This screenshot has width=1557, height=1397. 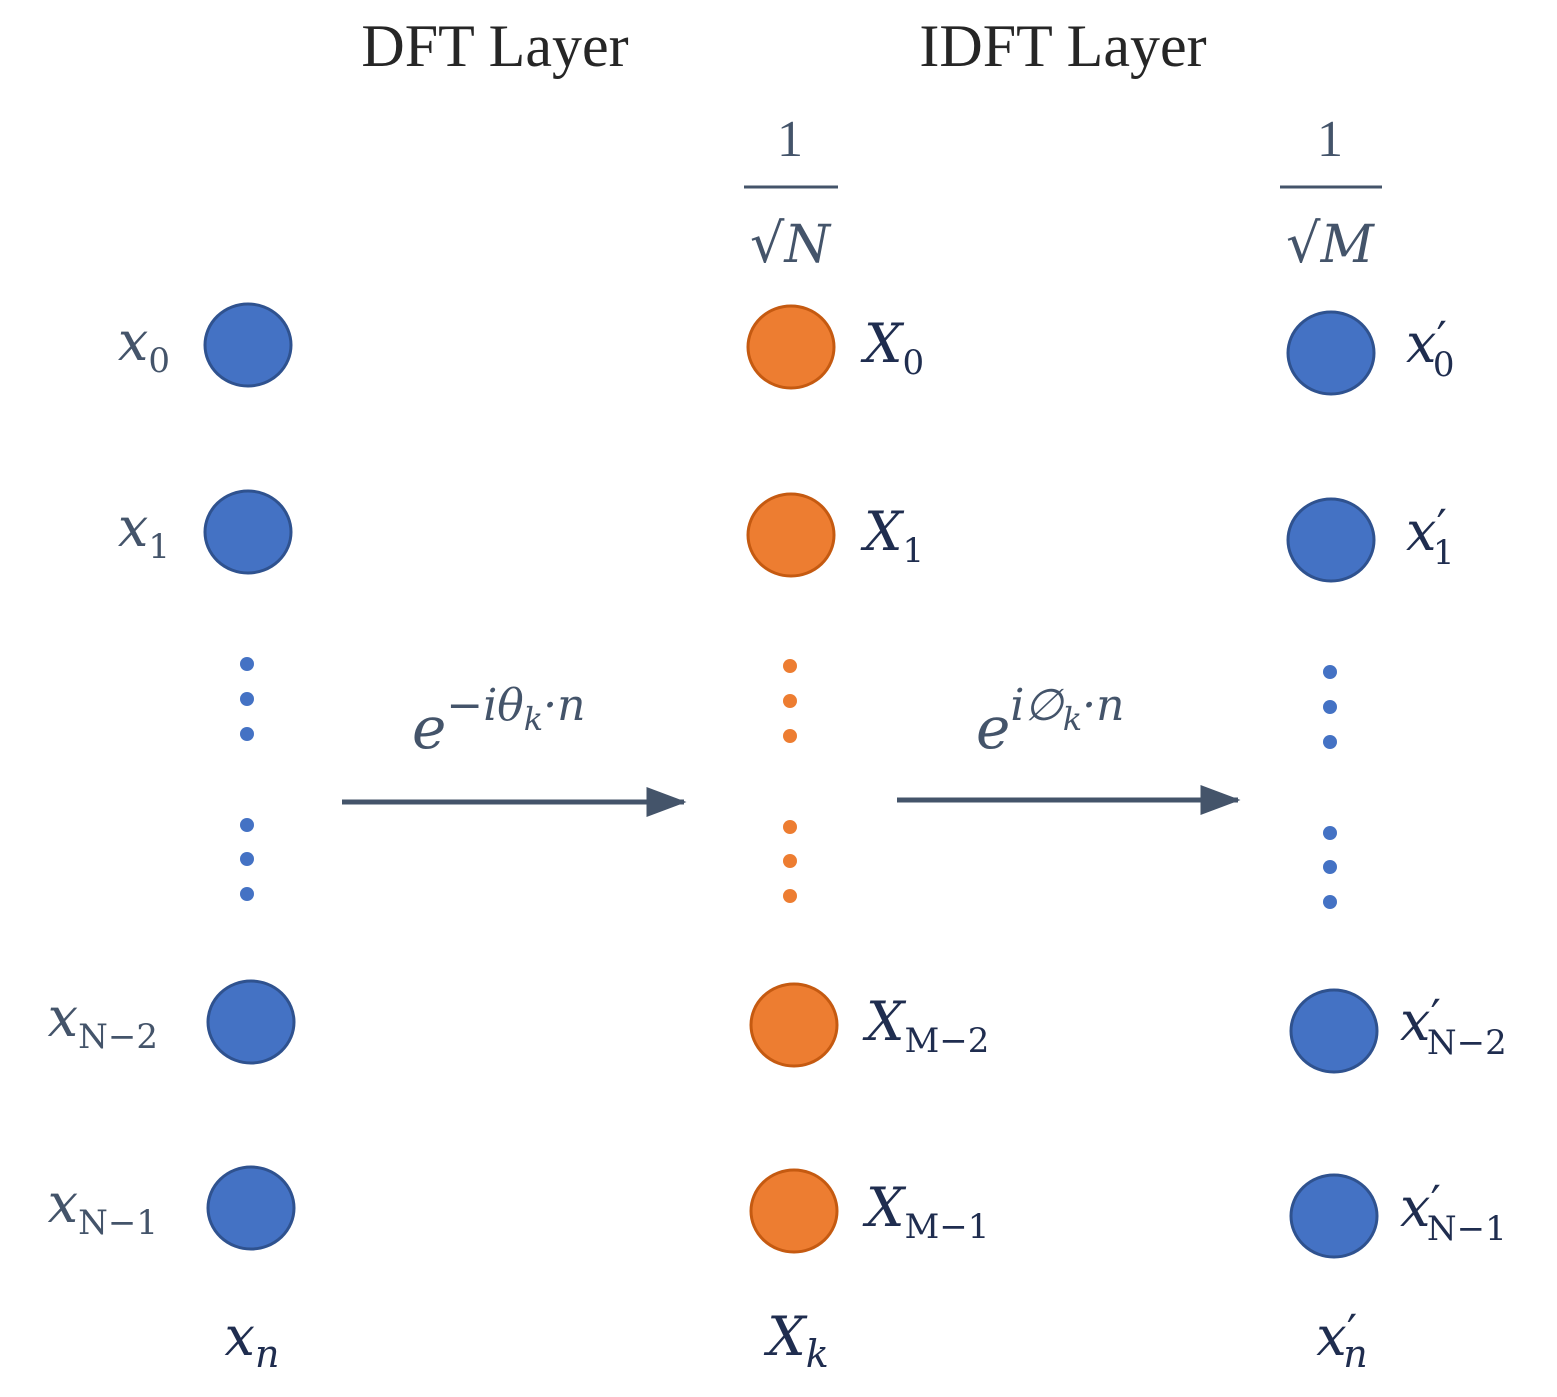 What do you see at coordinates (925, 1211) in the screenshot?
I see `middle-label-m-minus-1: XM−1` at bounding box center [925, 1211].